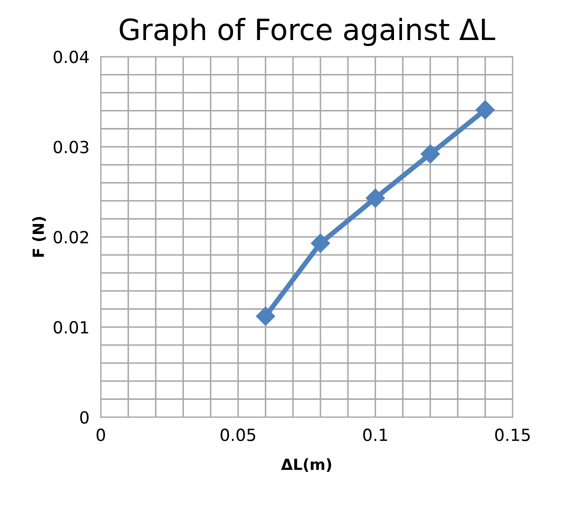 The height and width of the screenshot is (515, 576). What do you see at coordinates (39, 236) in the screenshot?
I see `y-axis-title: F (N)` at bounding box center [39, 236].